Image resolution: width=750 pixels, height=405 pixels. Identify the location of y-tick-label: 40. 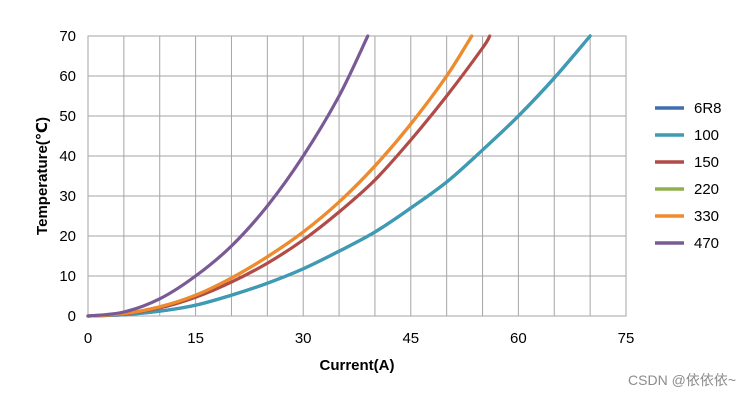
(67, 156).